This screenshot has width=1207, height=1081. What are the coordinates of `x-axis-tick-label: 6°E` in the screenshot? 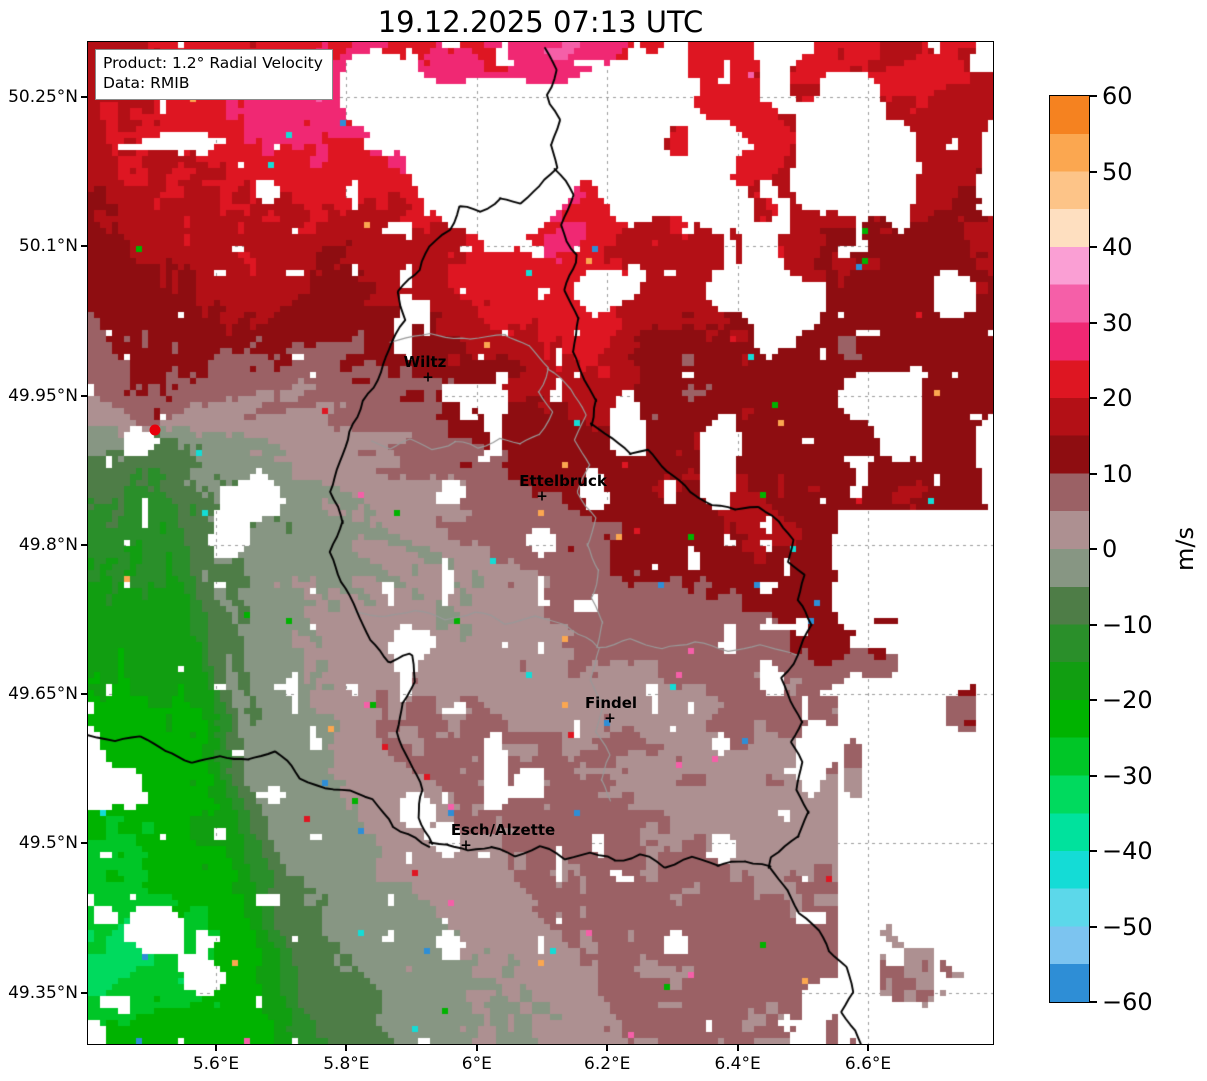 It's located at (476, 1064).